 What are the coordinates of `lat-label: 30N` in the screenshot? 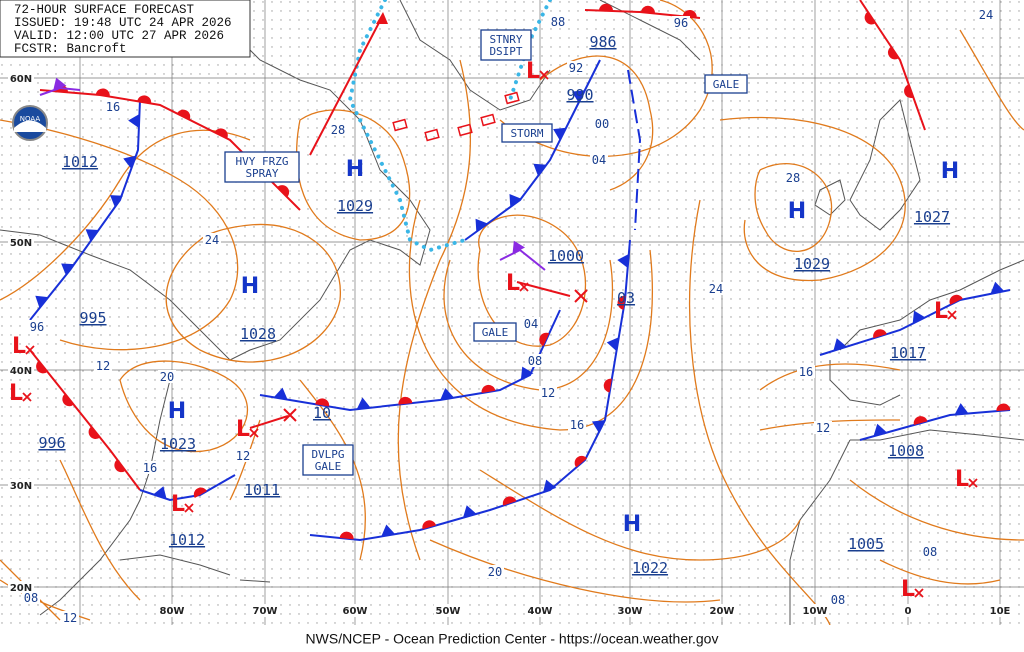 It's located at (21, 486).